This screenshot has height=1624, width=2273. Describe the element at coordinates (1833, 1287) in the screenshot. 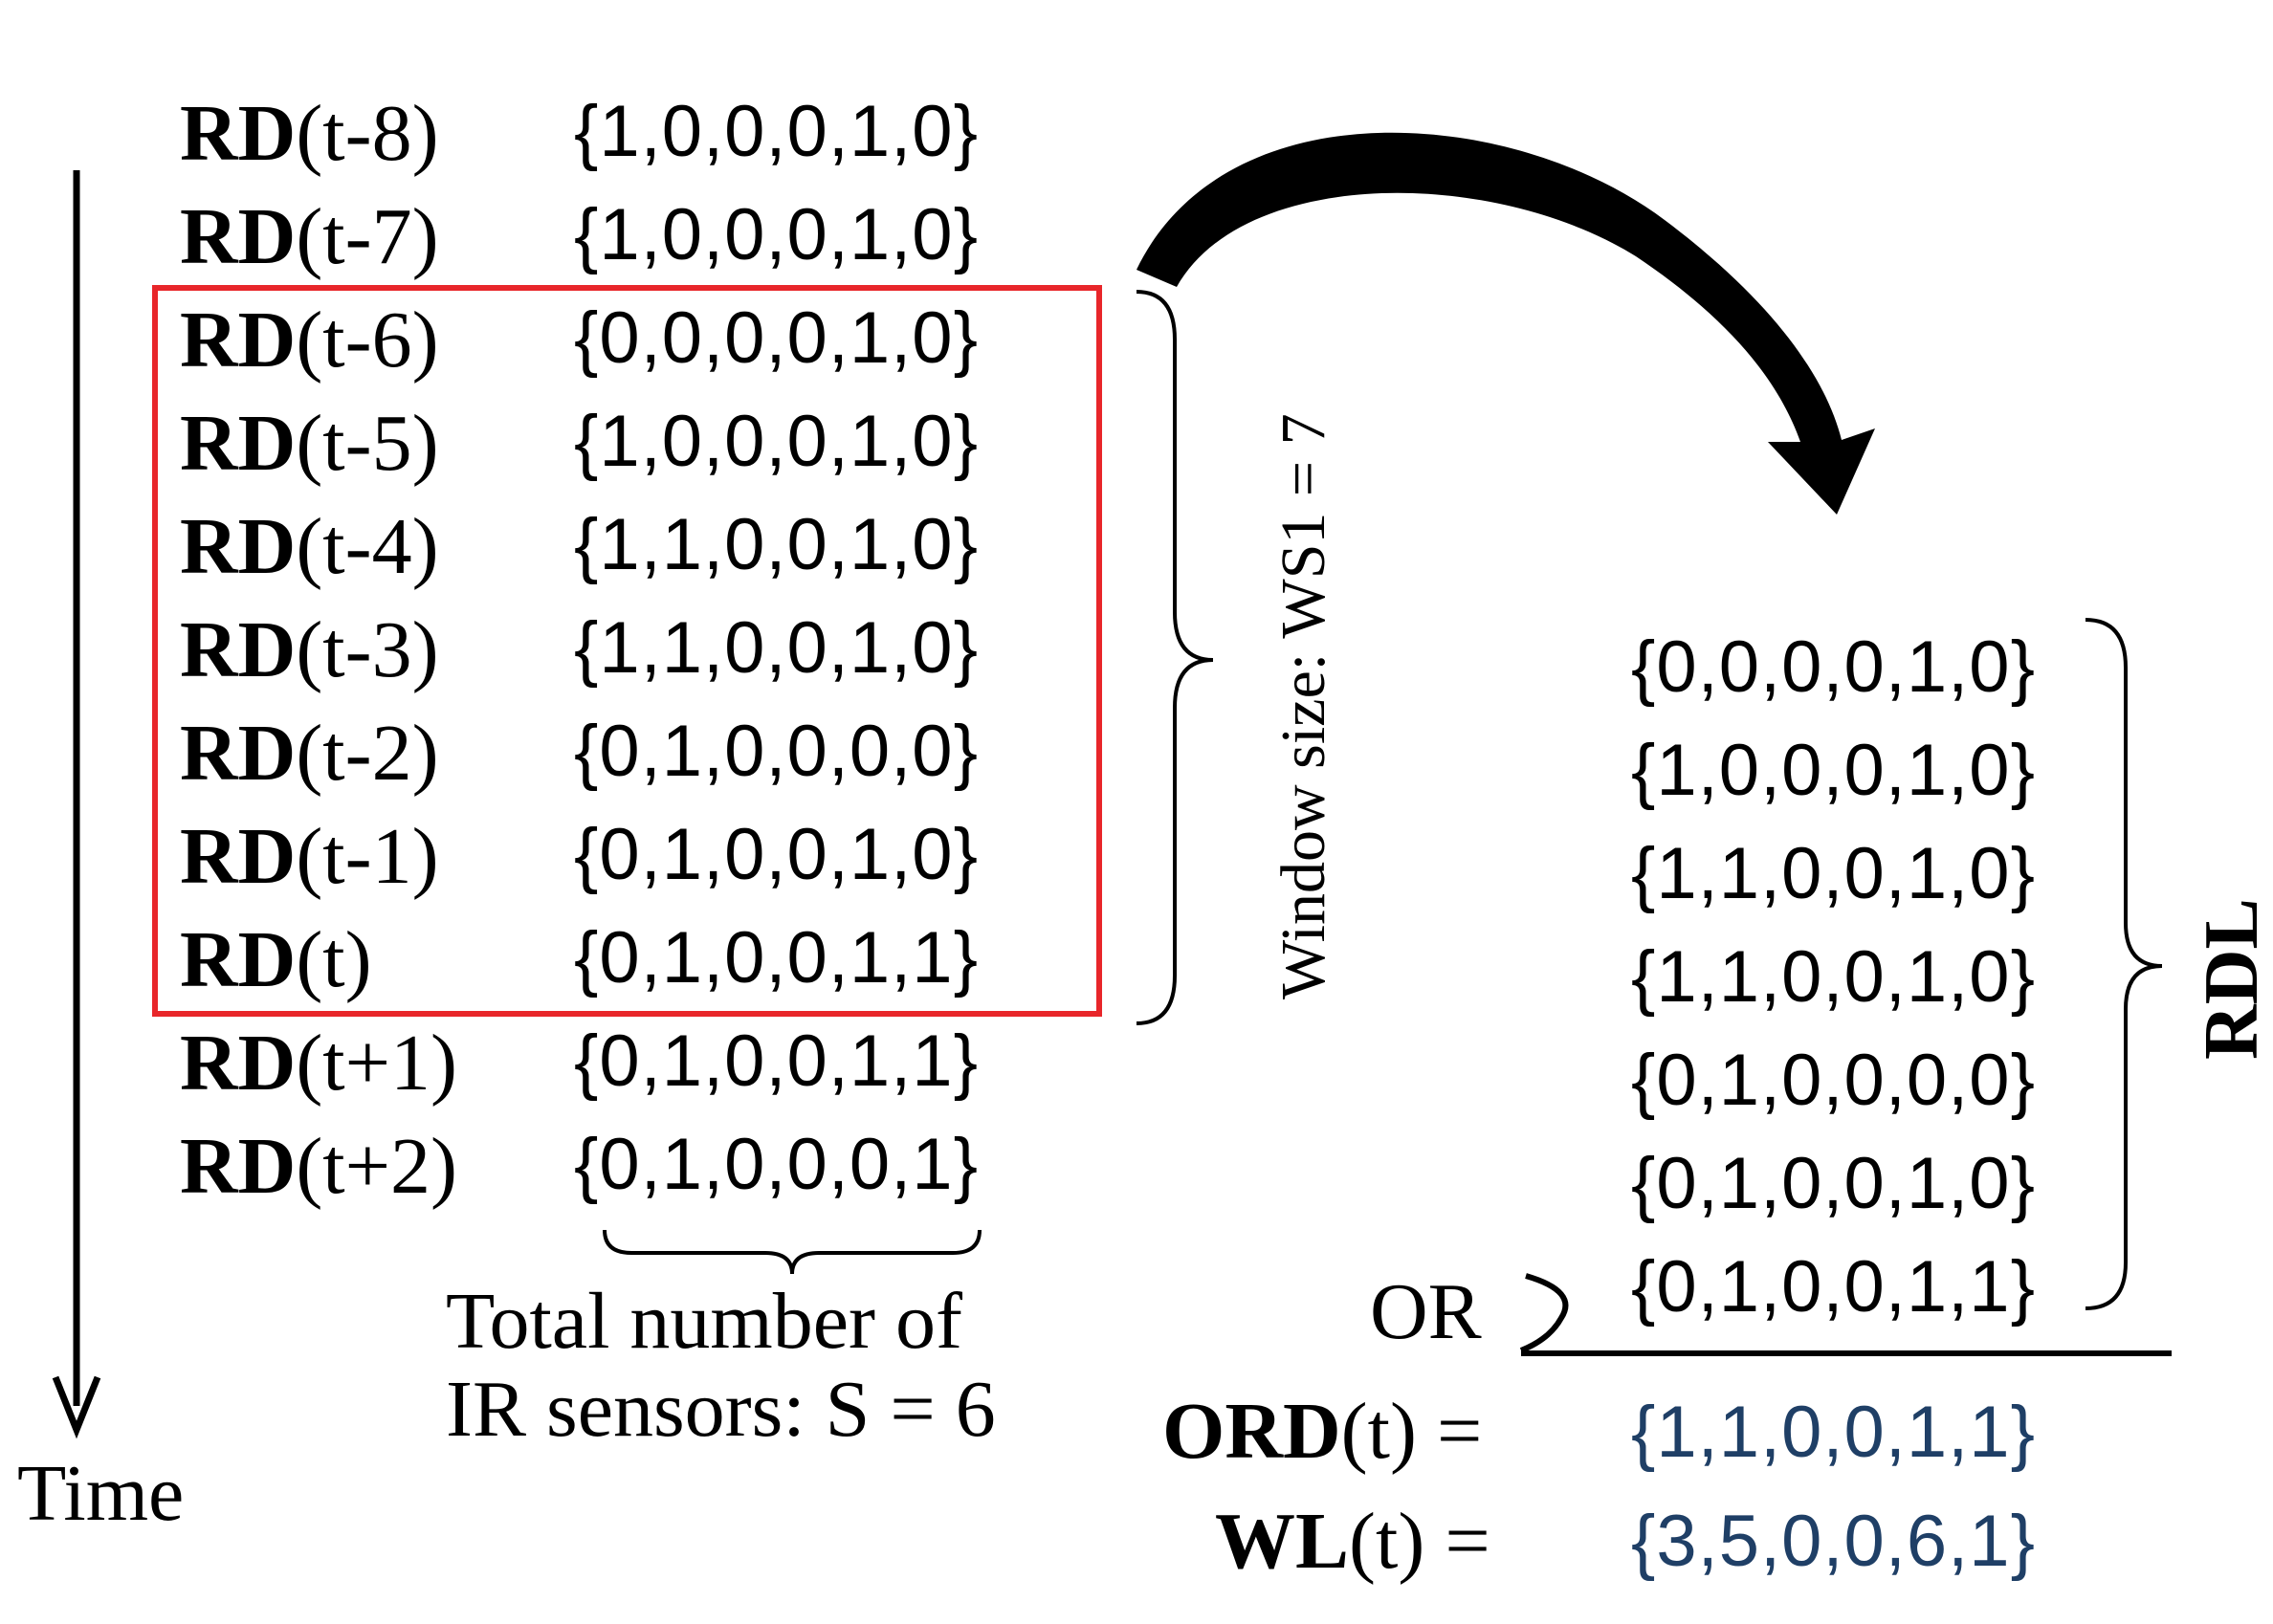

I see `rdl-vector-7: {0,1,0,0,1,1}` at that location.